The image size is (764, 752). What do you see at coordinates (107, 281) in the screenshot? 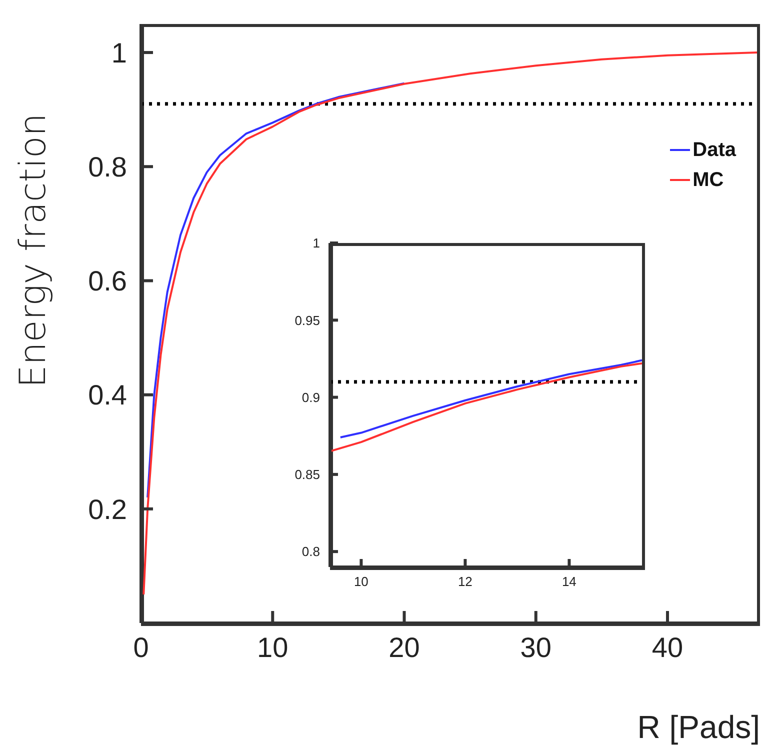
I see `y-tick-label: 0.6` at bounding box center [107, 281].